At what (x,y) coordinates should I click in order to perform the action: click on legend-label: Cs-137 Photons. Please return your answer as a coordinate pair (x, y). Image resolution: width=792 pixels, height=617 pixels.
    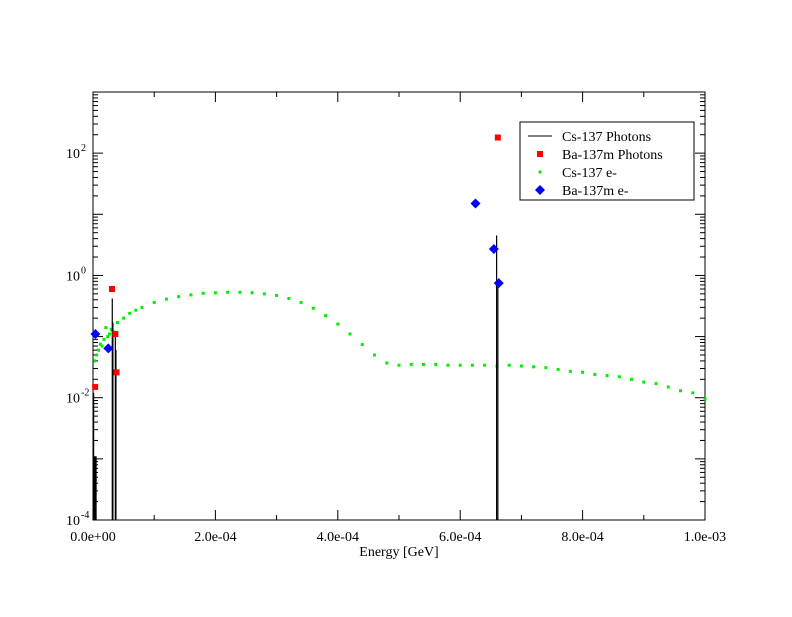
    Looking at the image, I should click on (606, 137).